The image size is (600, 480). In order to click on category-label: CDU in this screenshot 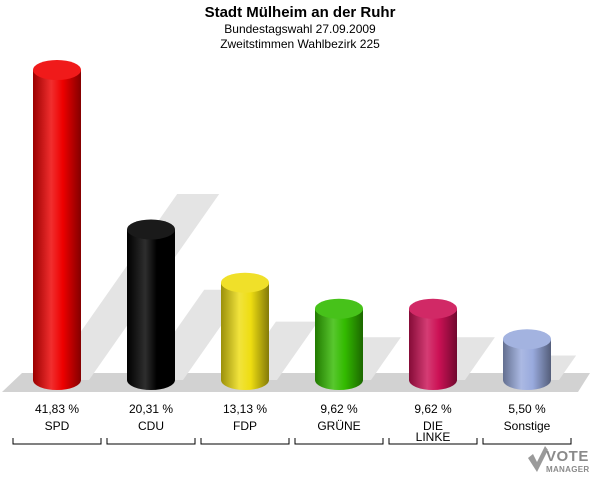, I will do `click(151, 426)`.